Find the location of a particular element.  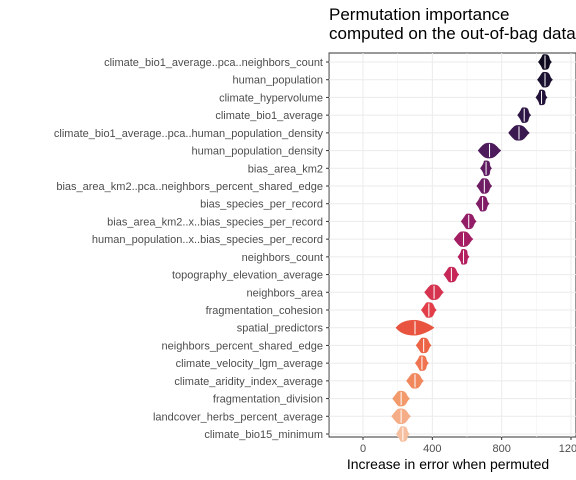

variable-label: bias_species_per_record is located at coordinates (261, 205).